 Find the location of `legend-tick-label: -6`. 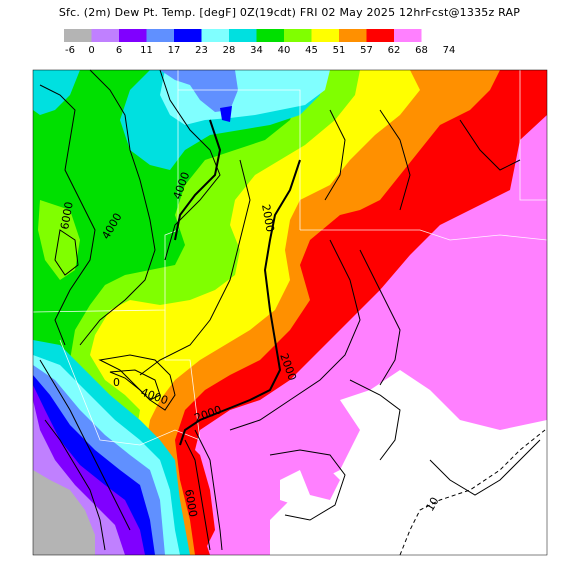

legend-tick-label: -6 is located at coordinates (70, 50).